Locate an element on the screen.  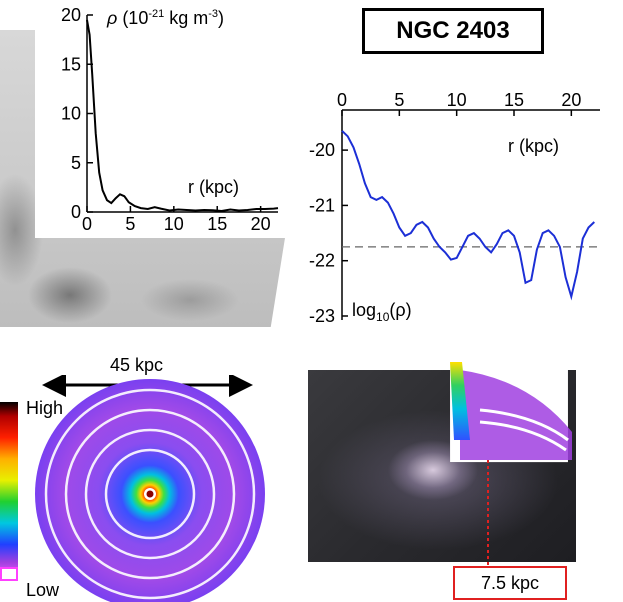
figure-title: NGC 2403 is located at coordinates (453, 31).